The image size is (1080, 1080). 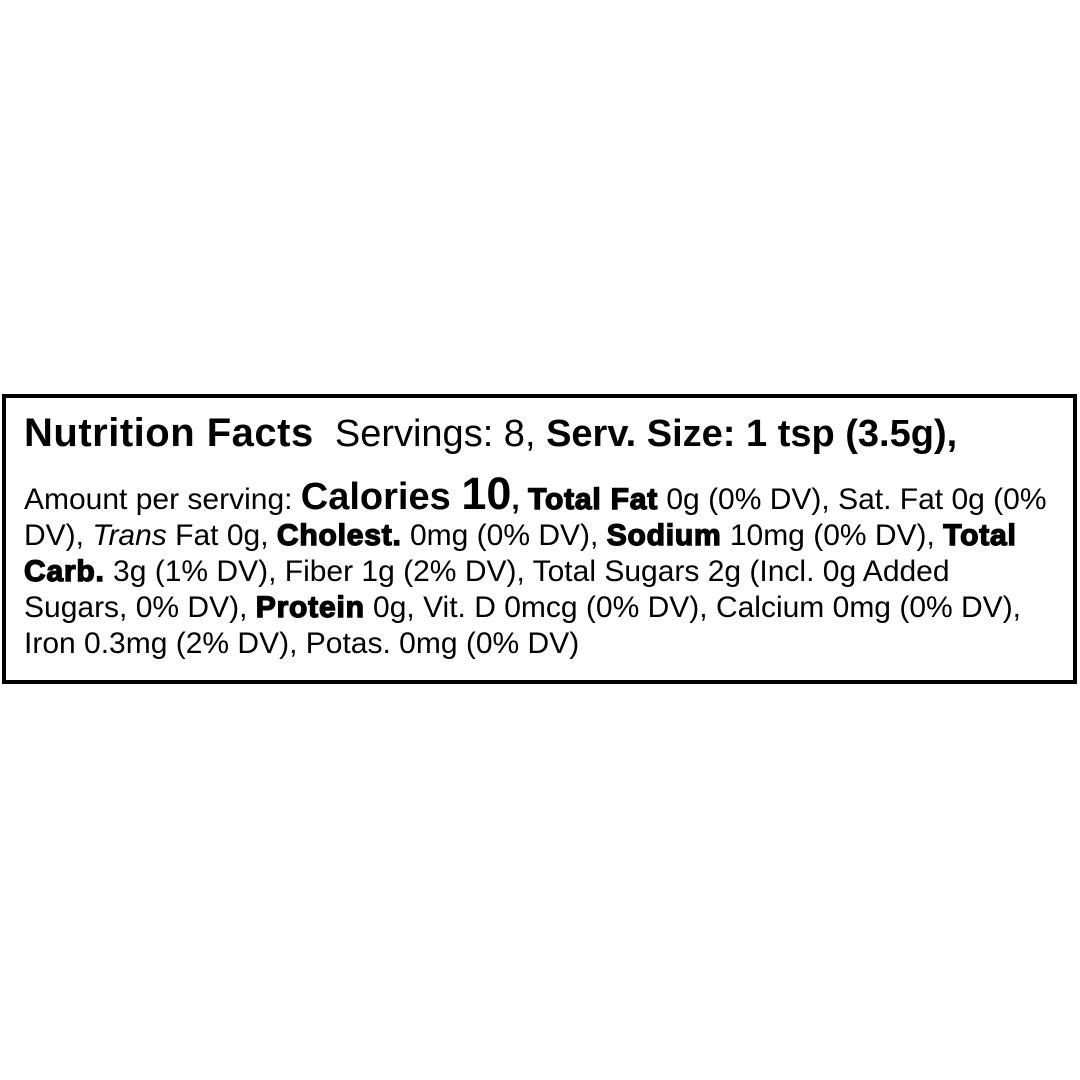 I want to click on text-run-calories: Calories, so click(x=381, y=496).